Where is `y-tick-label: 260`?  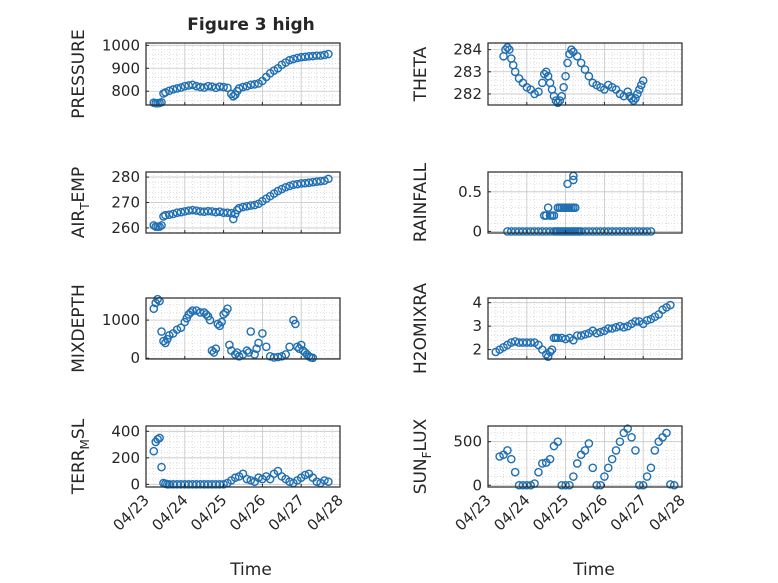
y-tick-label: 260 is located at coordinates (125, 228).